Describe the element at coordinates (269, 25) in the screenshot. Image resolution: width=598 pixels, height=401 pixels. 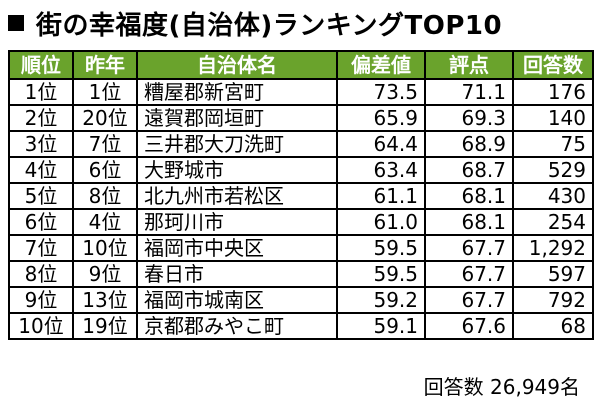
I see `page-title-text: 街の幸福度(自治体)ランキングTOP10` at that location.